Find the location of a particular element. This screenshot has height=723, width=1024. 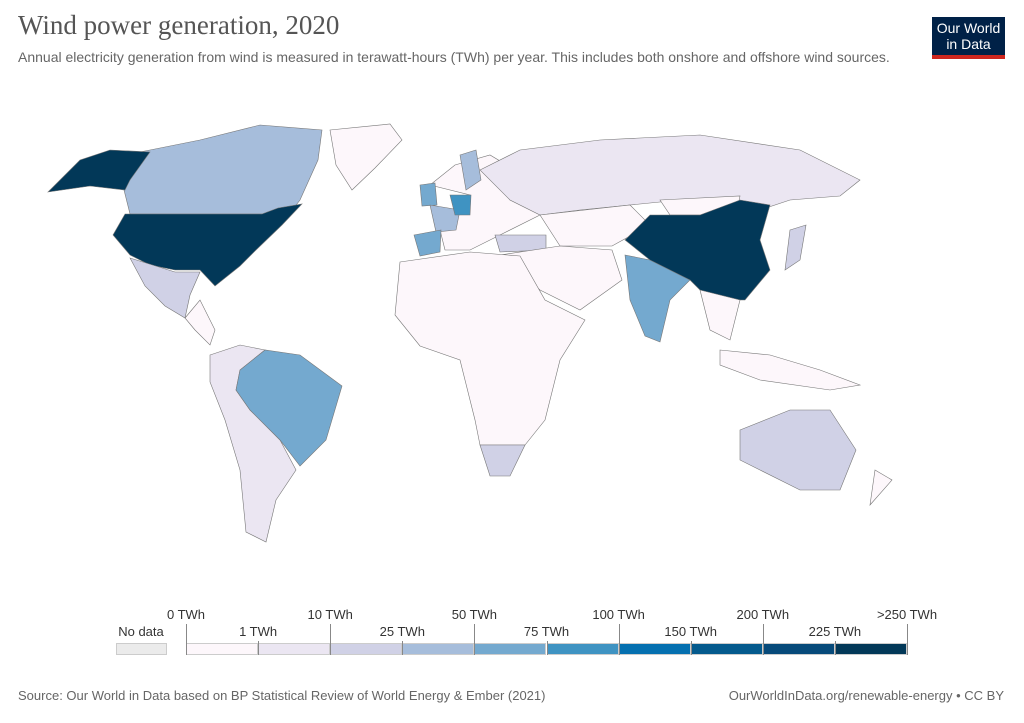

country-uk is located at coordinates (428, 194).